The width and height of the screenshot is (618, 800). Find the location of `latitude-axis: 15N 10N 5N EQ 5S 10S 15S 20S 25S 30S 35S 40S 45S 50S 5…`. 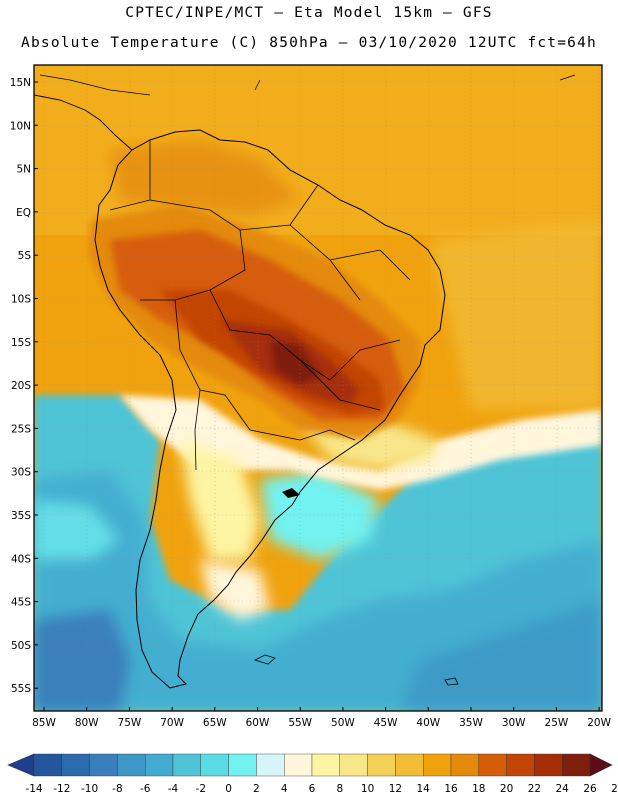

latitude-axis: 15N 10N 5N EQ 5S 10S 15S 20S 25S 30S 35S 40S 45S 50S 5… is located at coordinates (24, 386).